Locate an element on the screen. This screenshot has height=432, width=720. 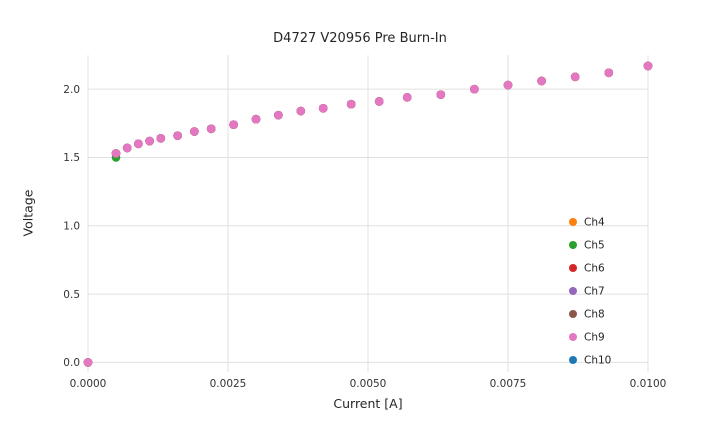
legend-marker-ch4 is located at coordinates (573, 222).